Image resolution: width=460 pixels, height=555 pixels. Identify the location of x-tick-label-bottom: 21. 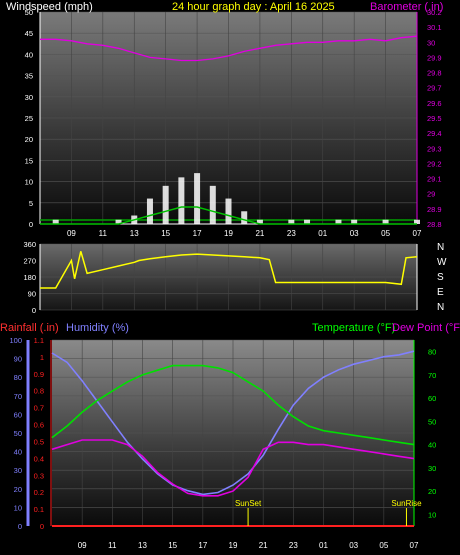
(263, 545).